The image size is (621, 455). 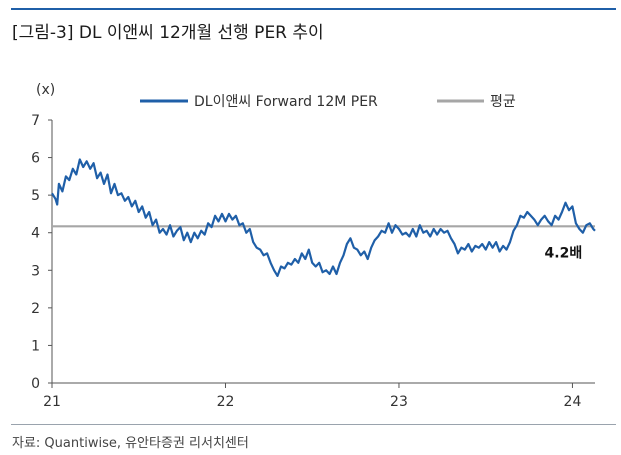 What do you see at coordinates (35, 346) in the screenshot?
I see `y-tick-label: 1` at bounding box center [35, 346].